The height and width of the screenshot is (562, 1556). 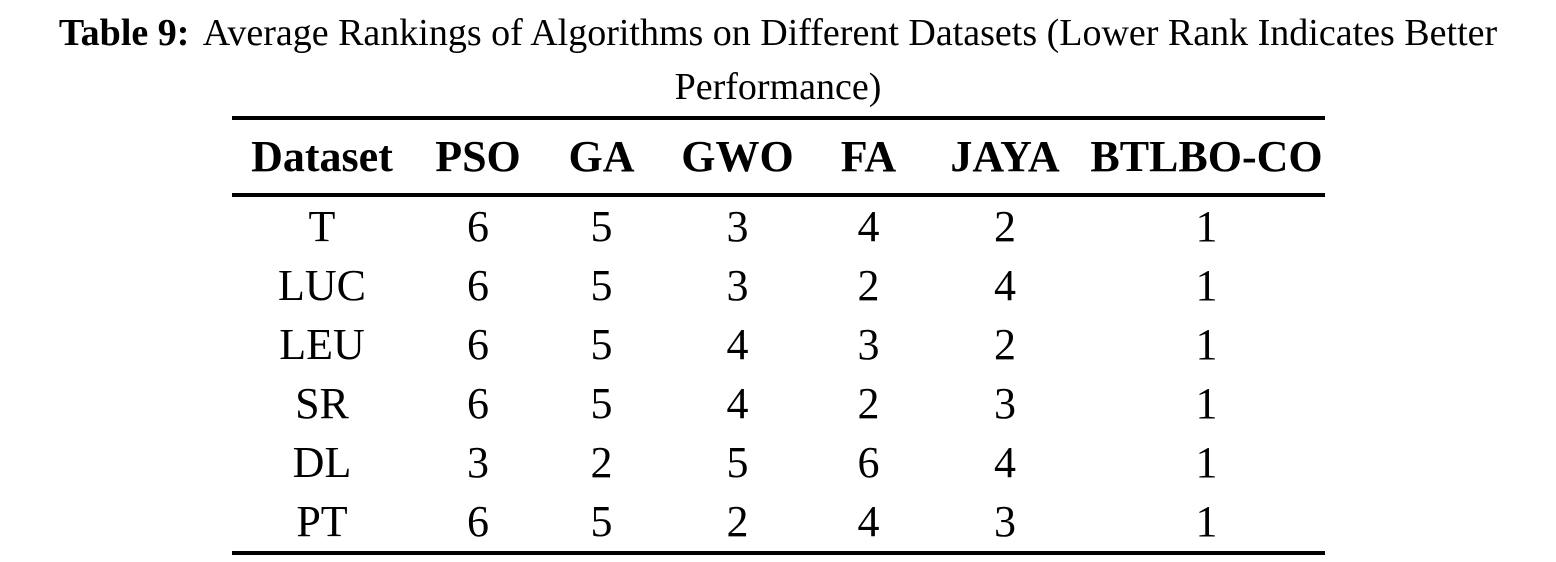 I want to click on row-label: SR, so click(x=322, y=403).